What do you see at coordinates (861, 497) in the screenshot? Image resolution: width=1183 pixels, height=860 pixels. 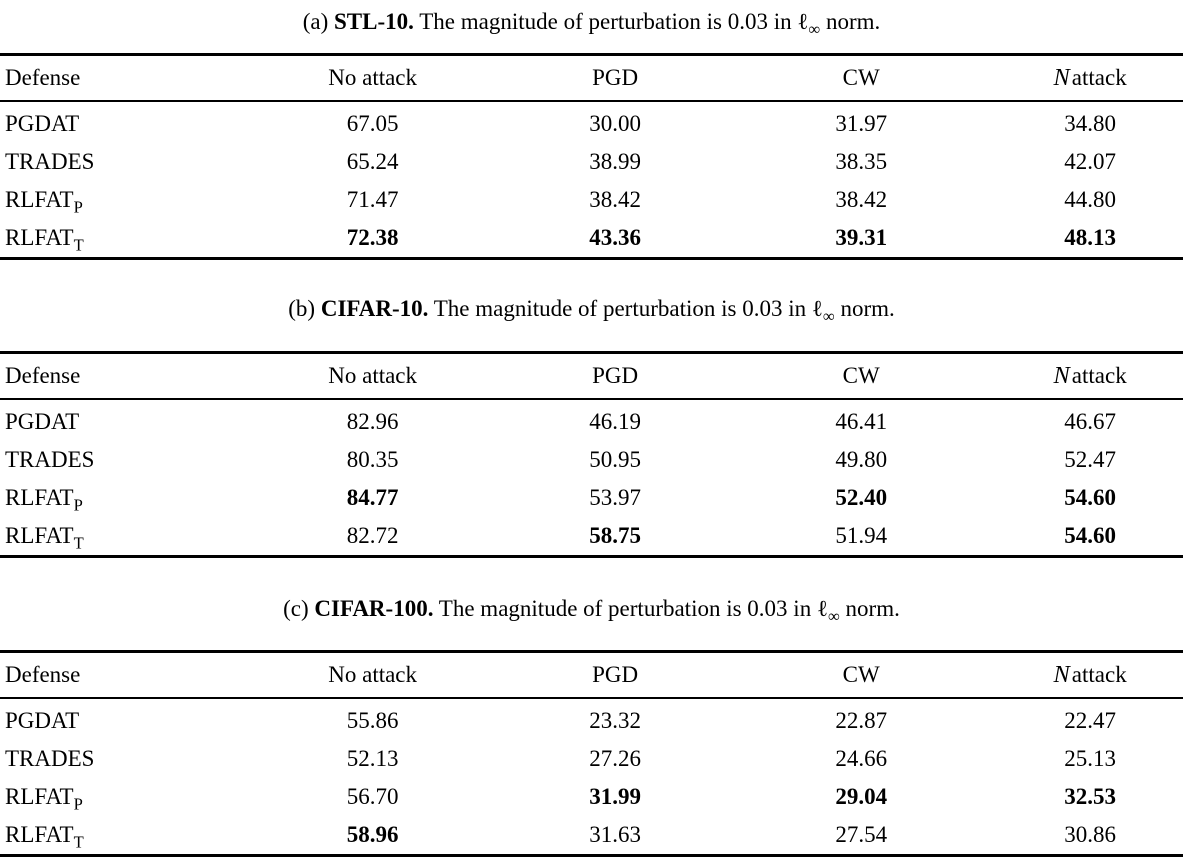 I see `accuracy-value-cell: 52.40` at bounding box center [861, 497].